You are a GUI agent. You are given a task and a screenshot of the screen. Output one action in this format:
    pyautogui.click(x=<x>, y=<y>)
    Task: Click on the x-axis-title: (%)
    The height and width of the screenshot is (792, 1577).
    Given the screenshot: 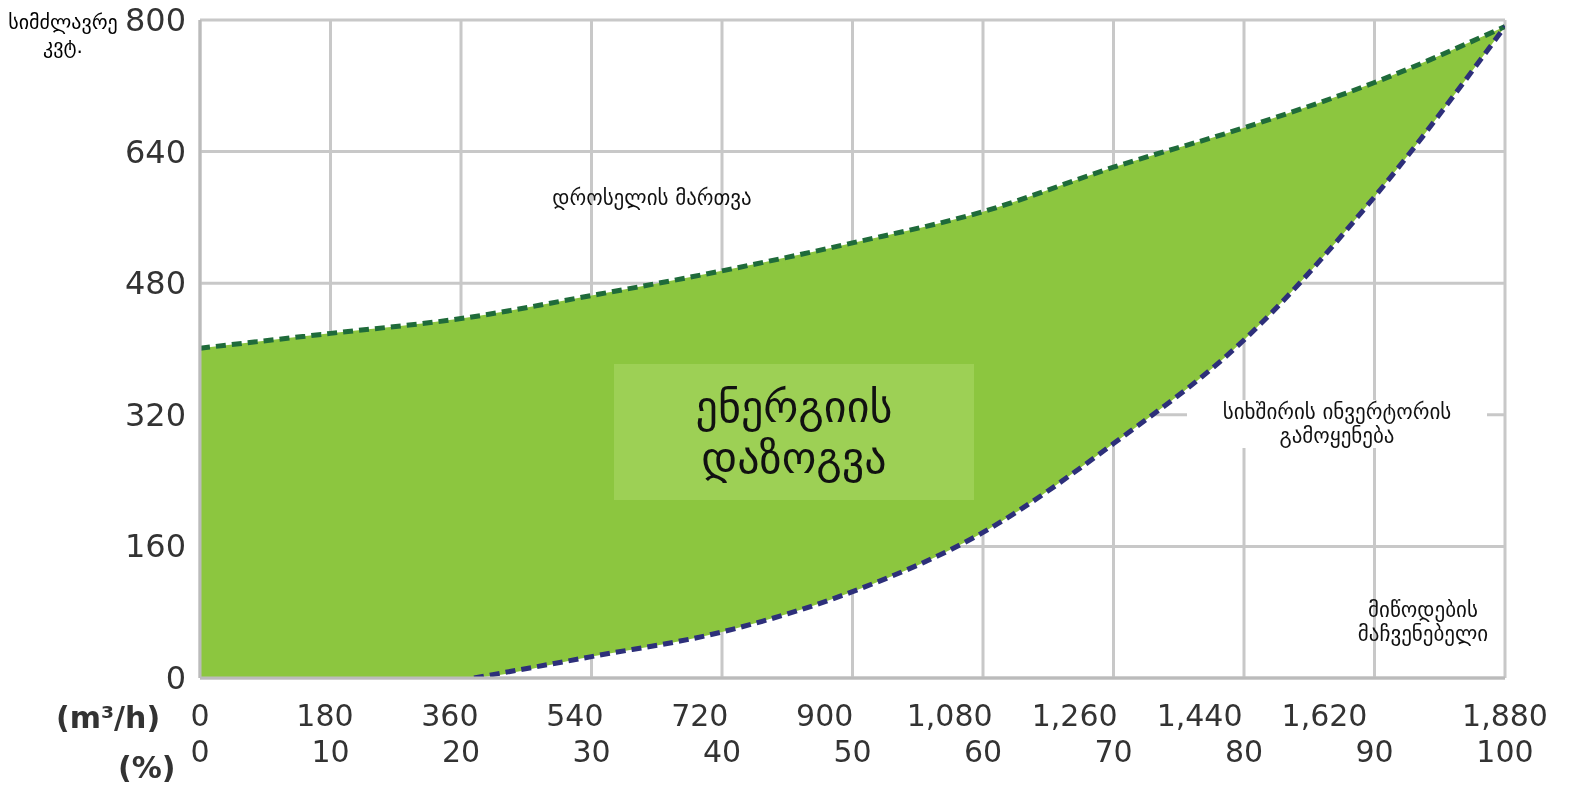 What is the action you would take?
    pyautogui.click(x=147, y=767)
    